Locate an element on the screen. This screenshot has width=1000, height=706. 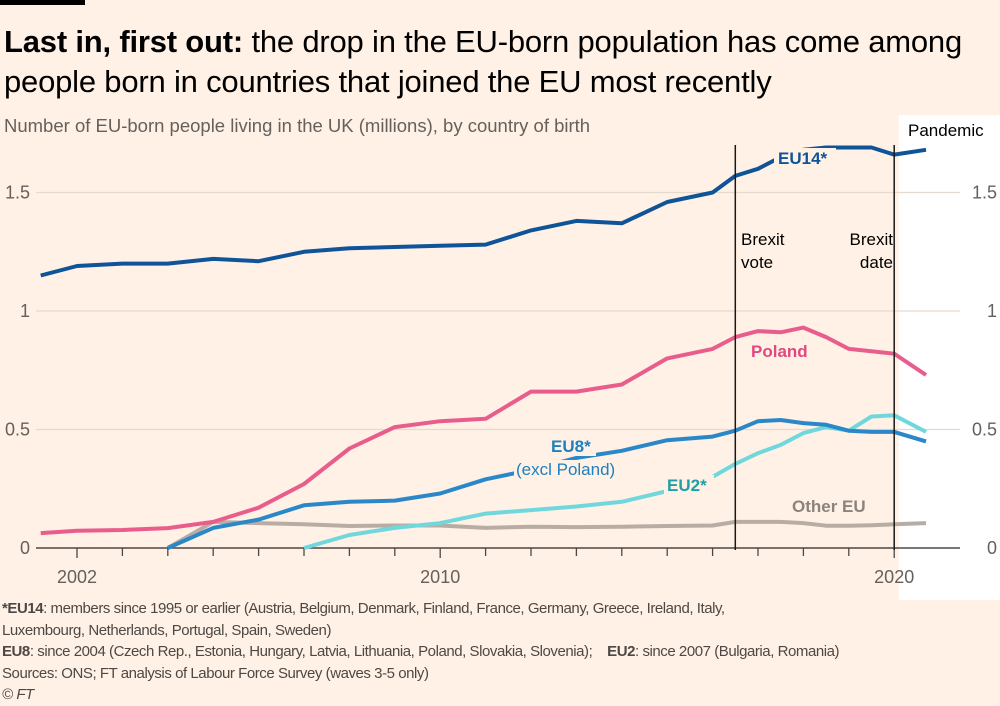
title-bold: Last in, first out: is located at coordinates (124, 41).